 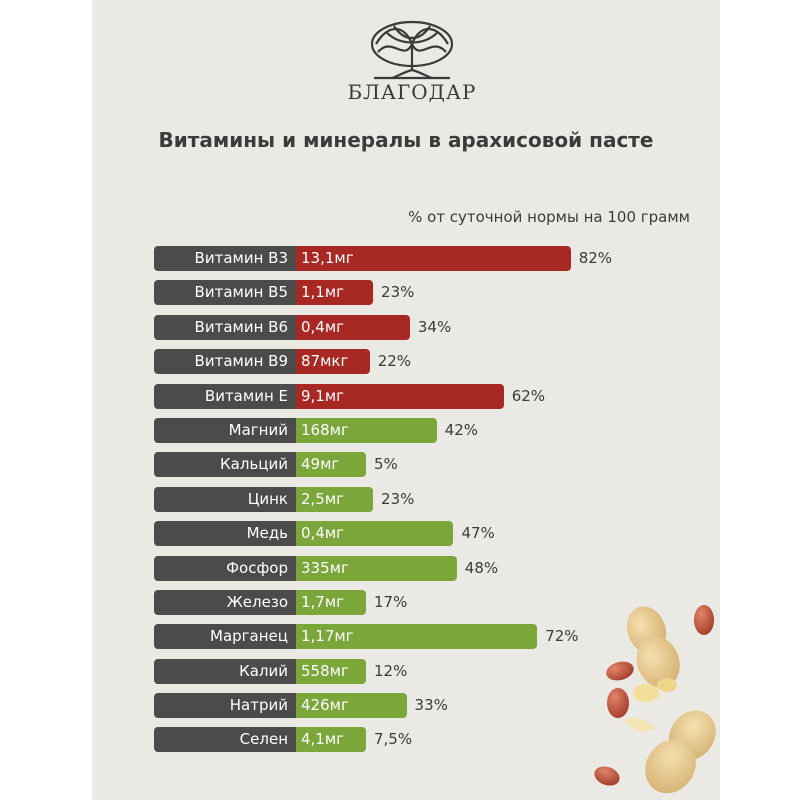 I want to click on bar: 1,17мг, so click(x=417, y=637).